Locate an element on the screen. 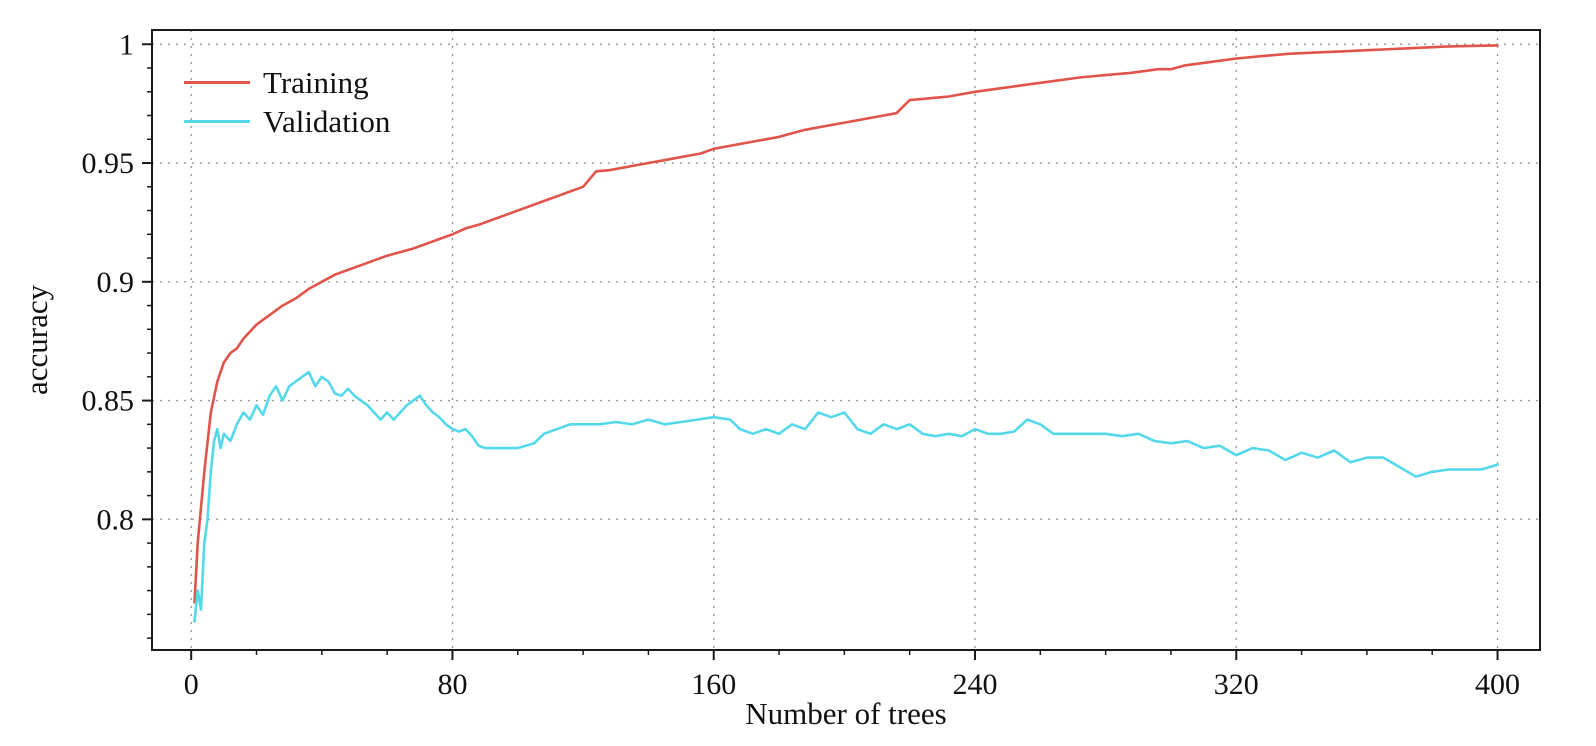 Image resolution: width=1596 pixels, height=746 pixels. y-axis-label: accuracy is located at coordinates (36, 340).